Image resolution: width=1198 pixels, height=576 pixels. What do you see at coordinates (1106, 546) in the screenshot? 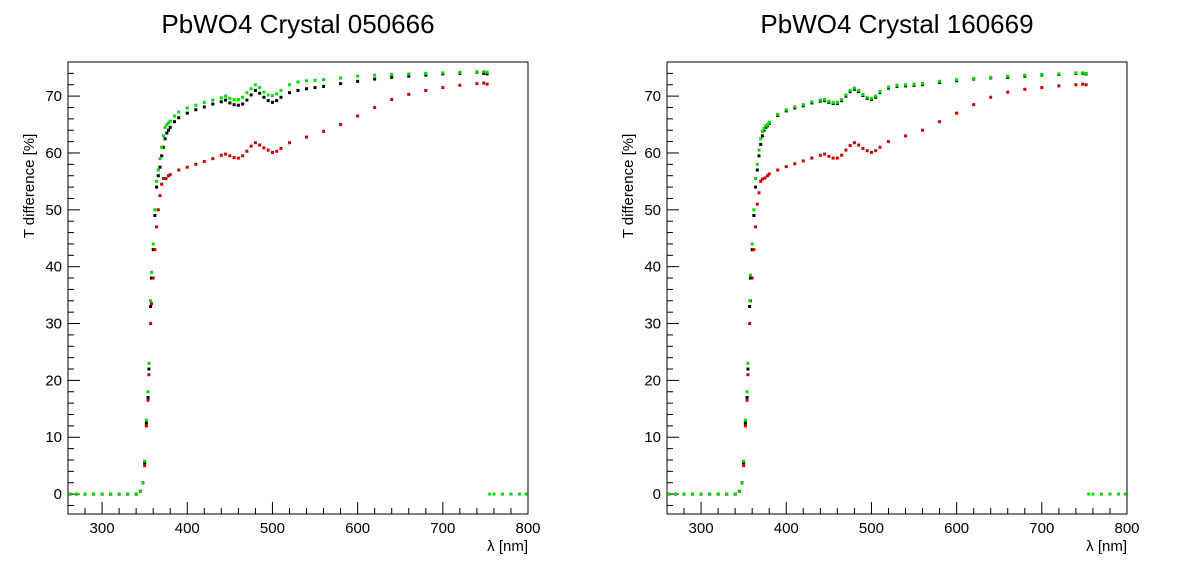
I see `x-axis-title: λ [nm]` at bounding box center [1106, 546].